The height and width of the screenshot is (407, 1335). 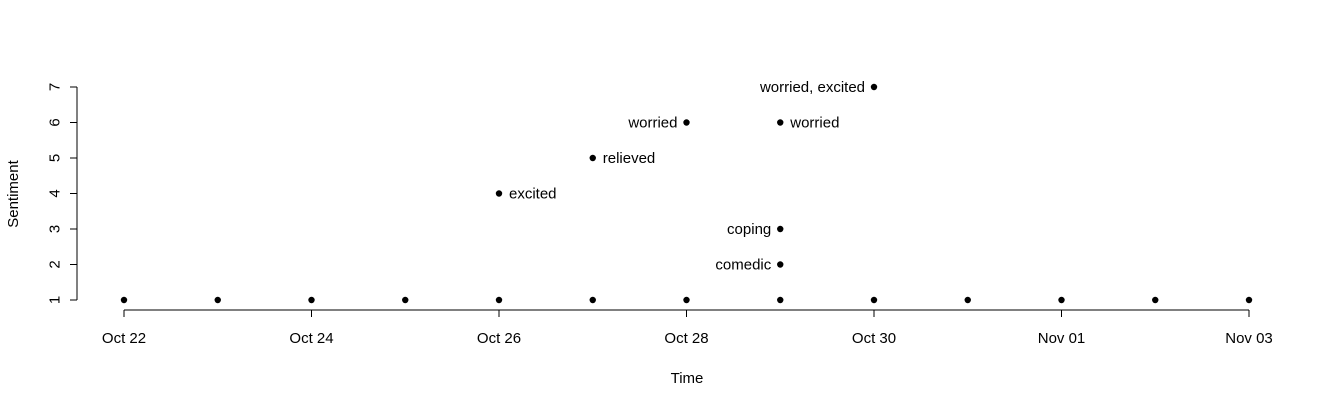 What do you see at coordinates (55, 264) in the screenshot?
I see `y-tick-label: 2` at bounding box center [55, 264].